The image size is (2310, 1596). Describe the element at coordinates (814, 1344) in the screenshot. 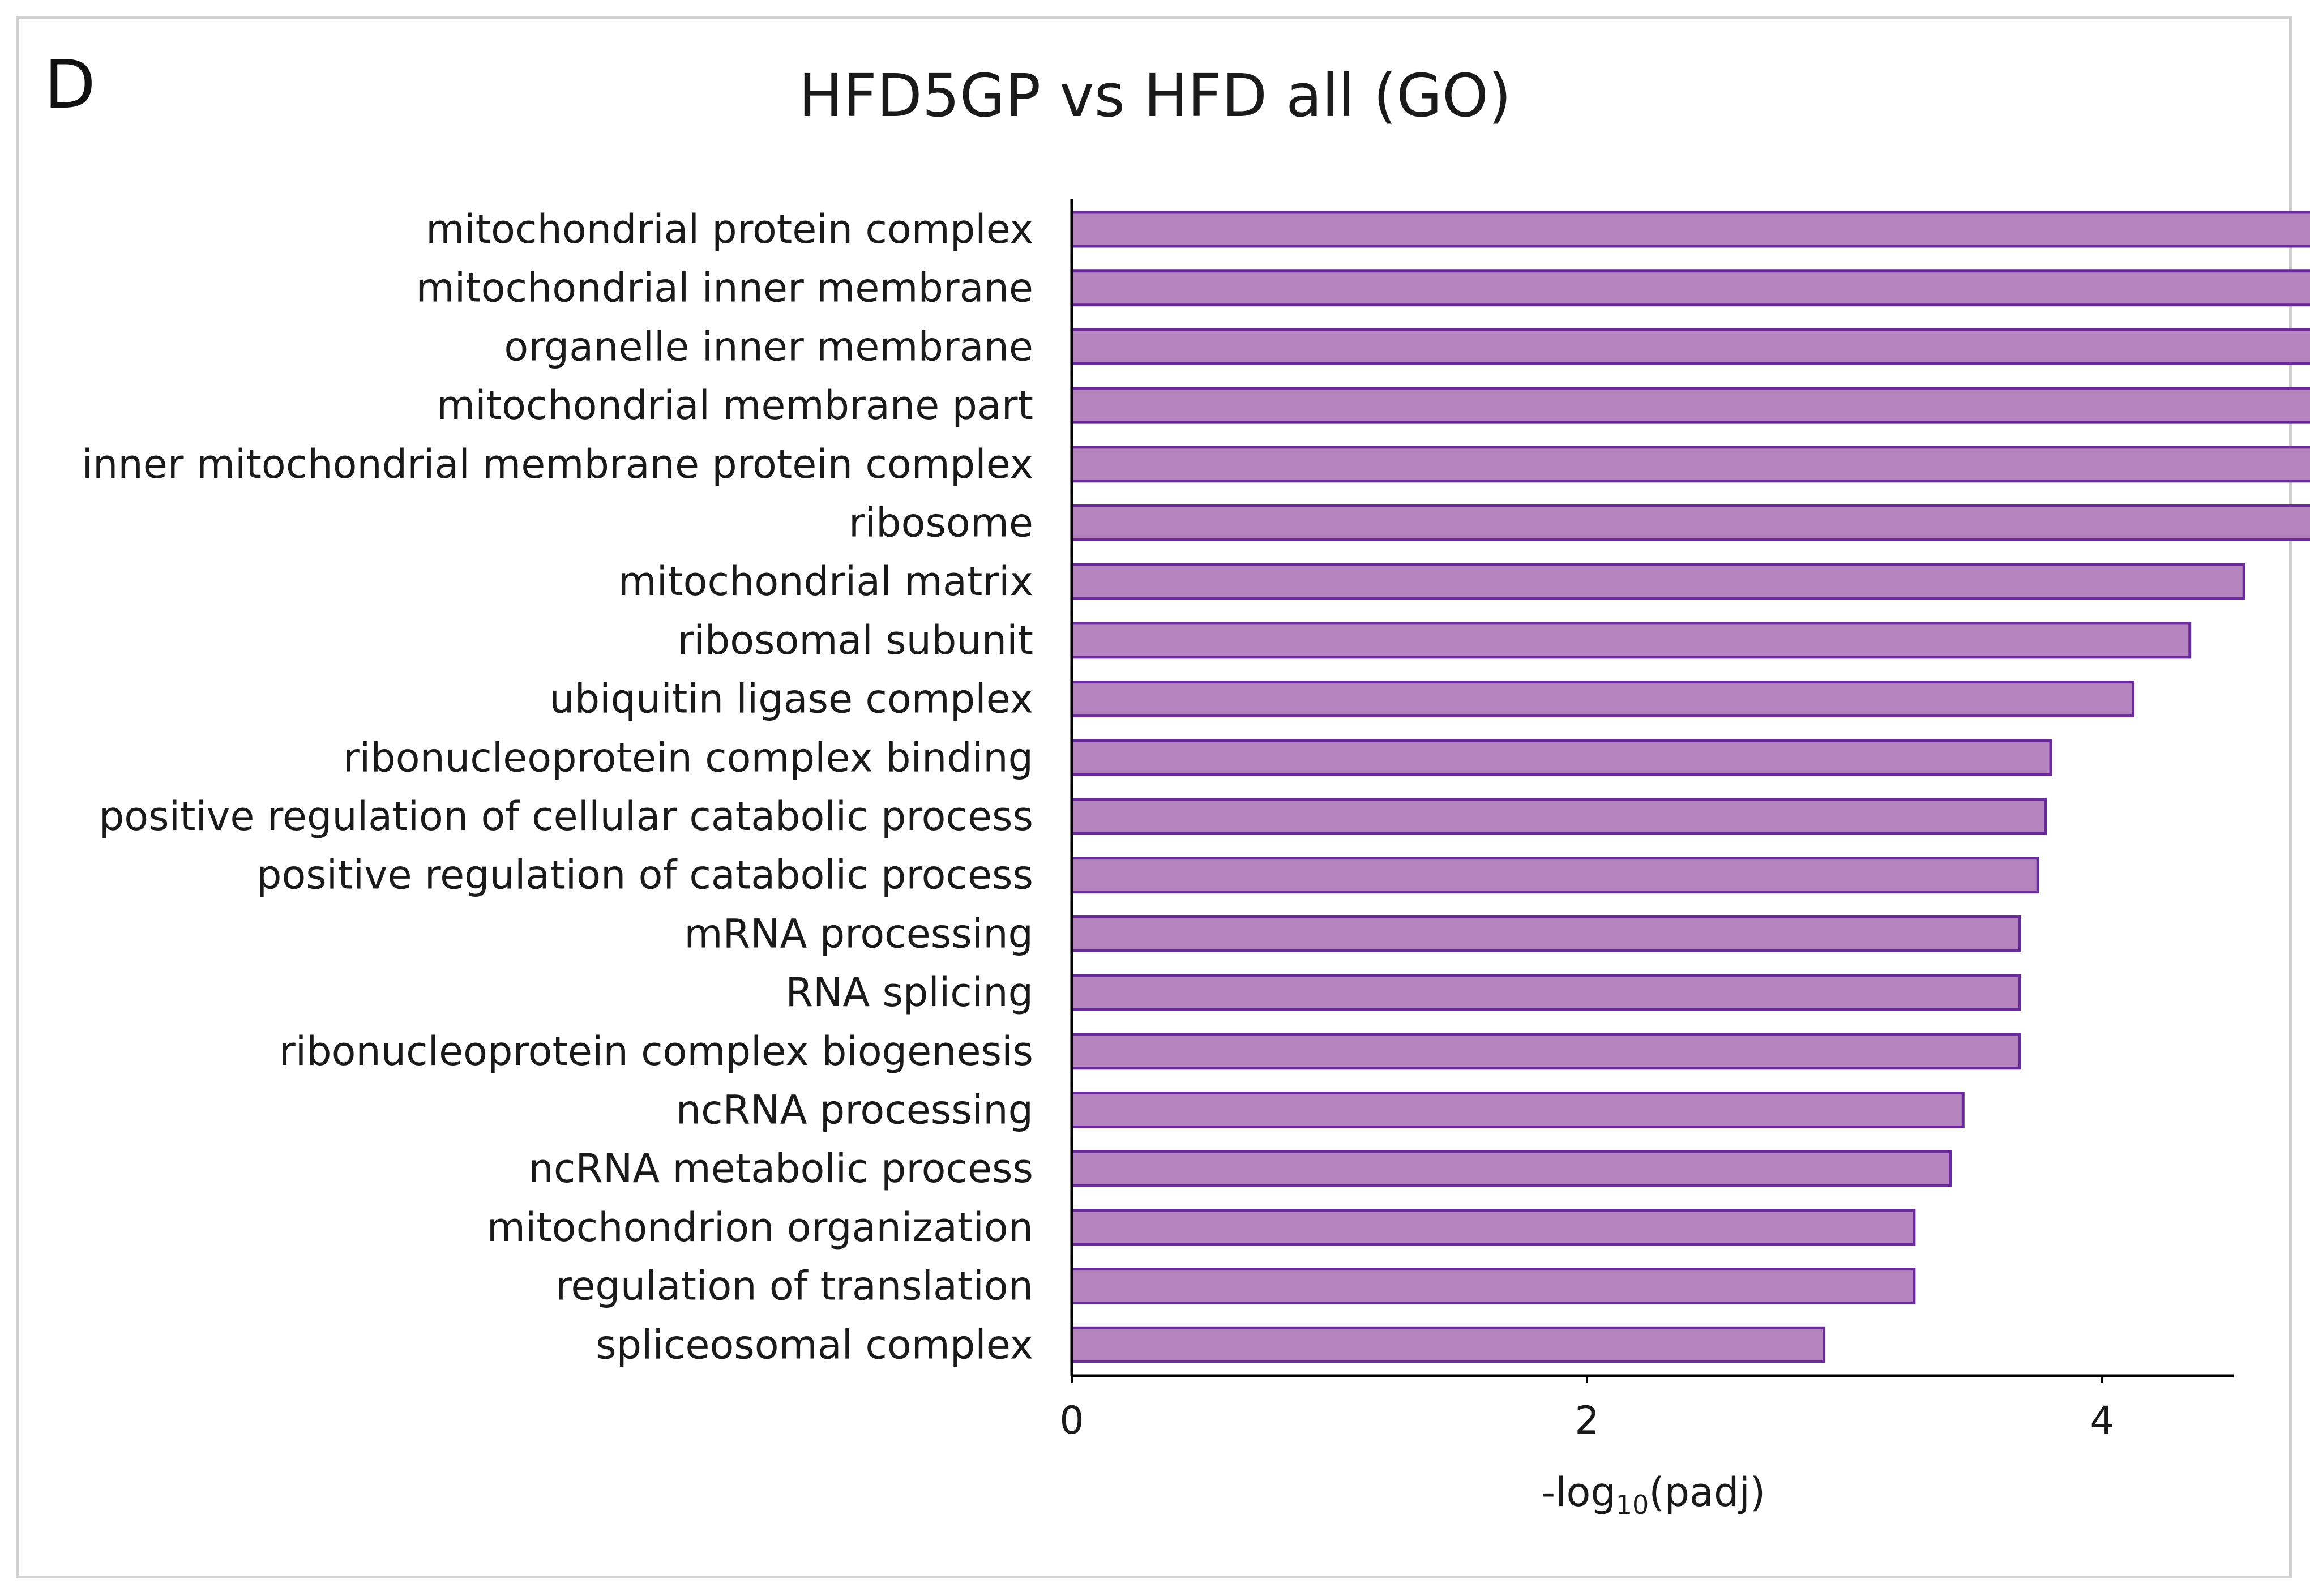

I see `category-label-20: spliceosomal complex` at that location.